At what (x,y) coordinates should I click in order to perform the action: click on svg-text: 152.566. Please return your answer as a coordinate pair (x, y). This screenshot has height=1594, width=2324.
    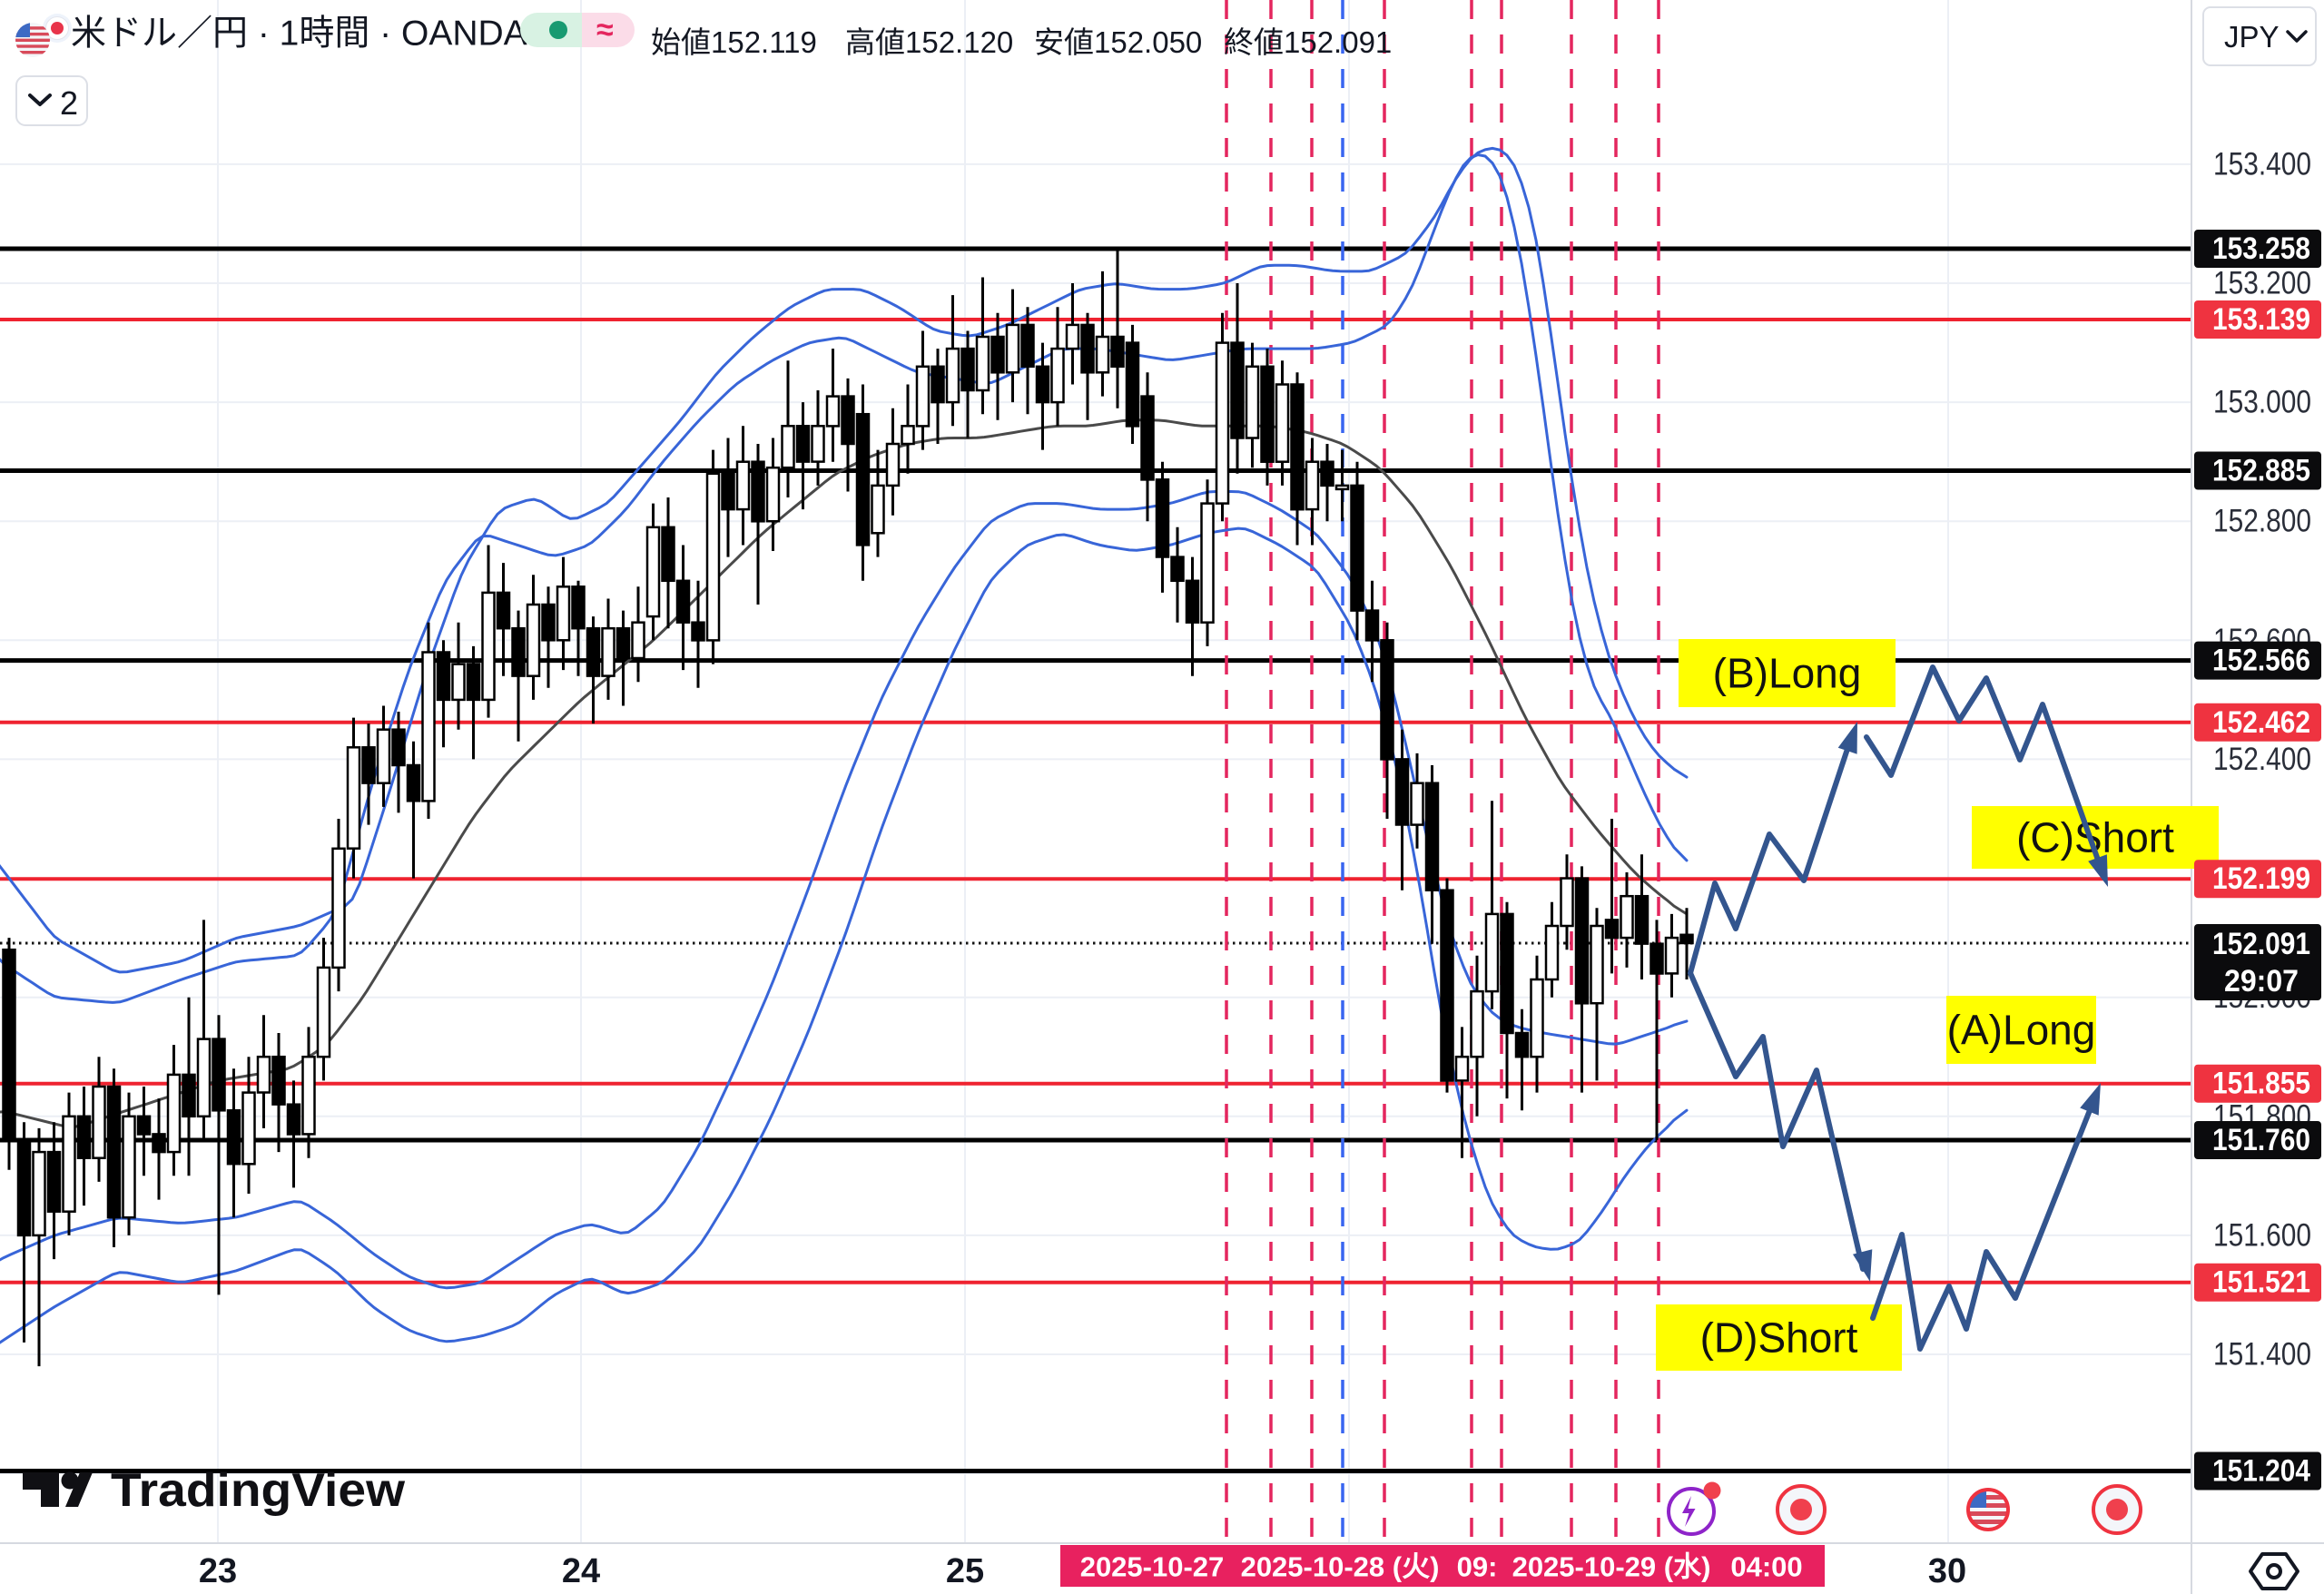
    Looking at the image, I should click on (2261, 661).